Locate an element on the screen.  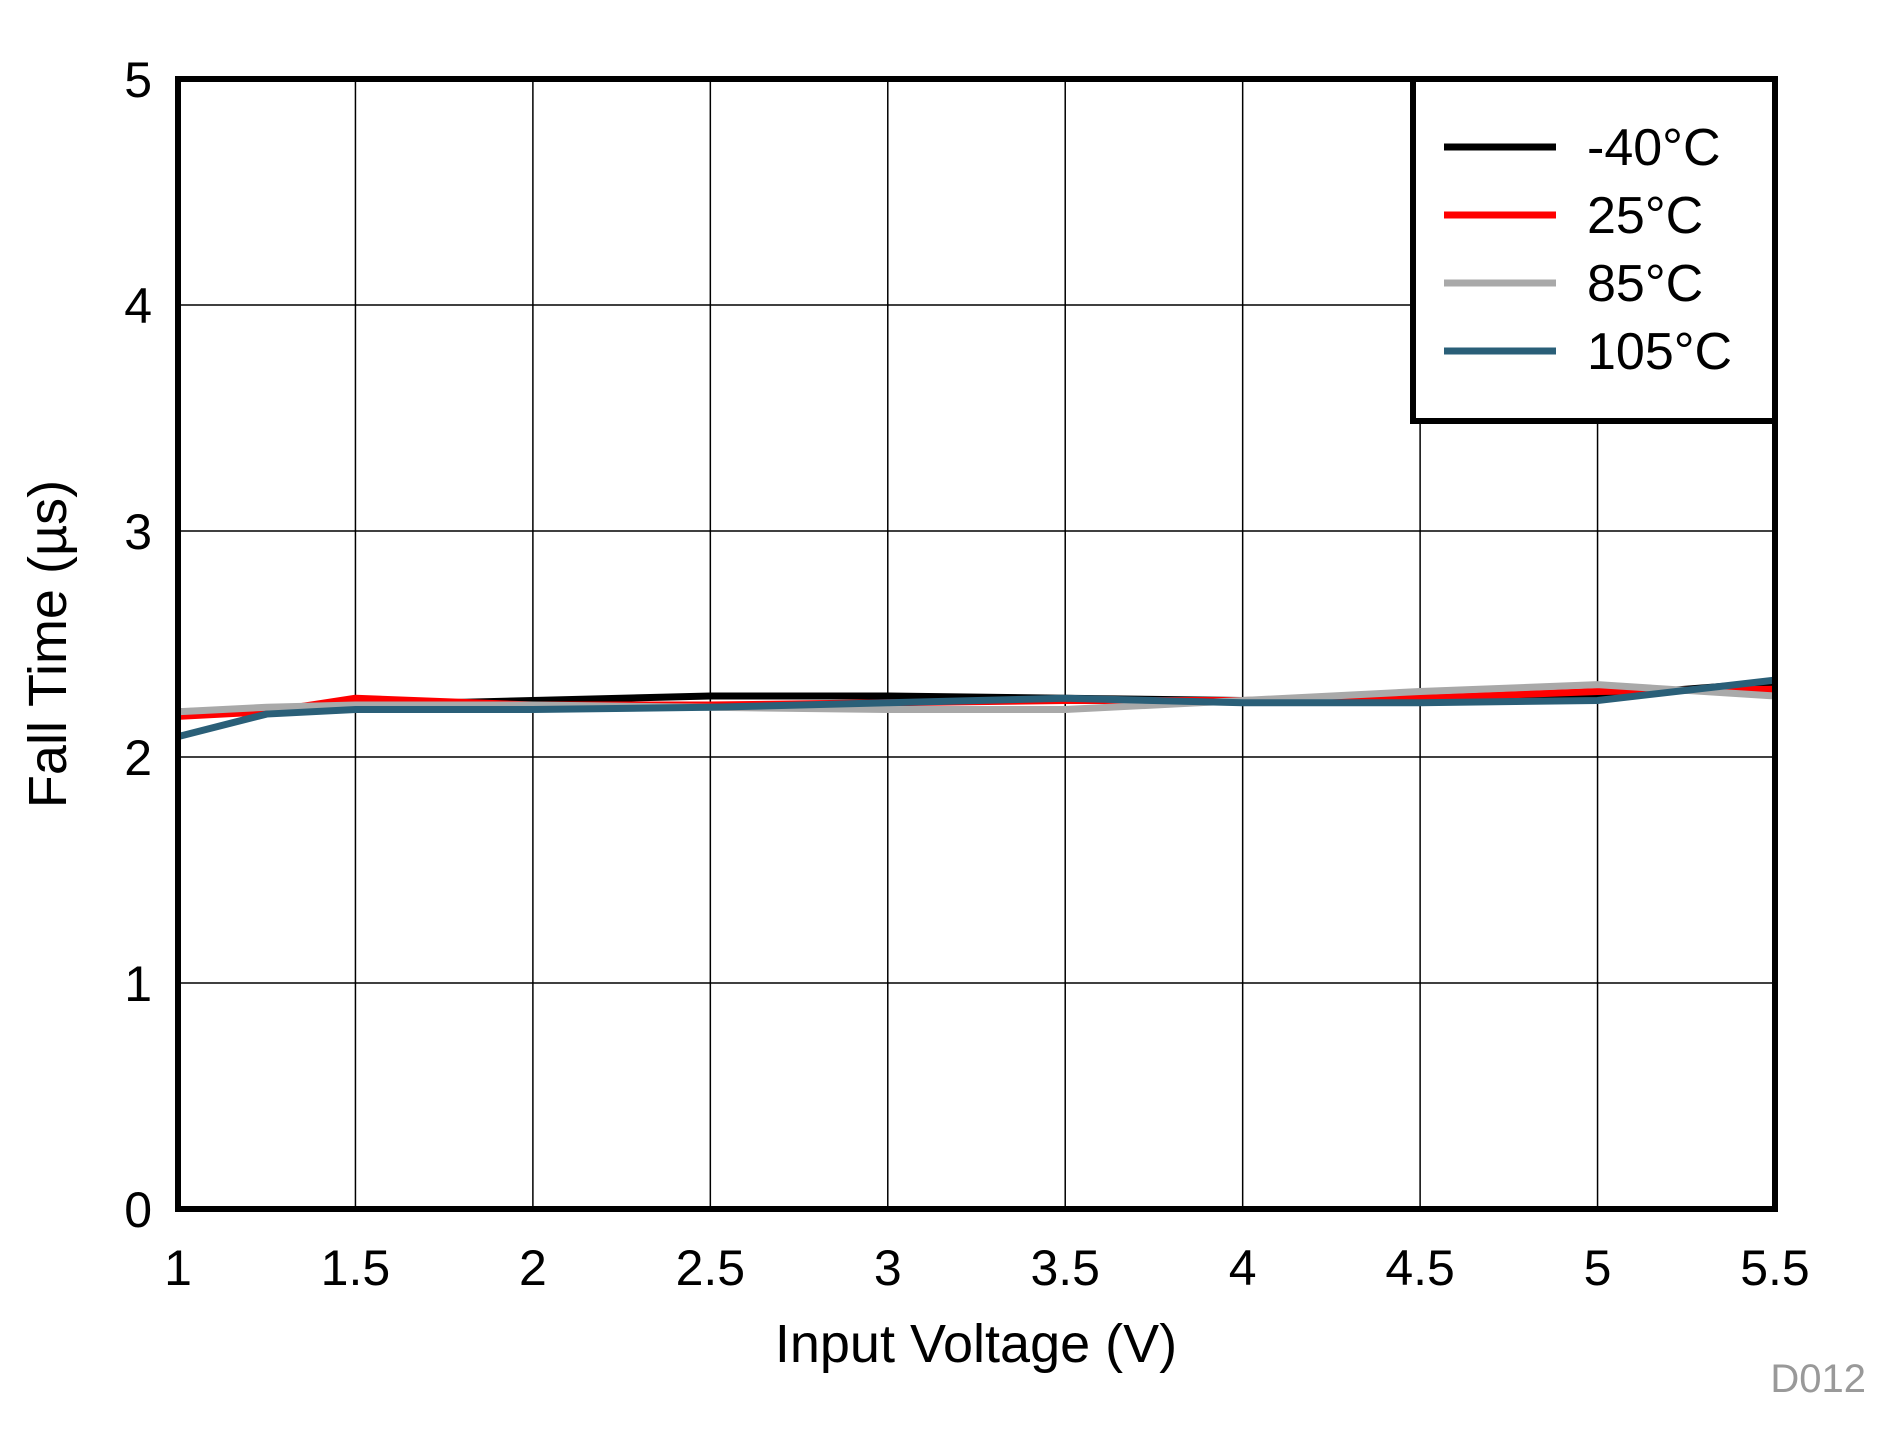
x-tick-label: 3.5 is located at coordinates (1065, 1268).